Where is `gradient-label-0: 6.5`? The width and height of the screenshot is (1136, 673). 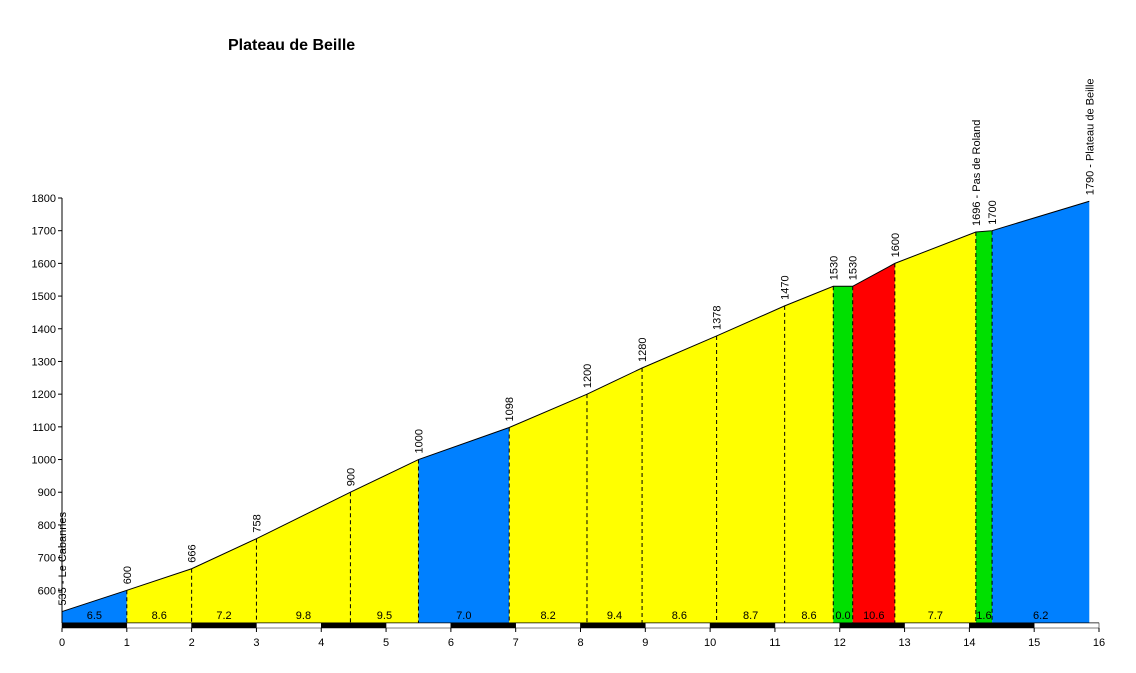
gradient-label-0: 6.5 is located at coordinates (94, 616).